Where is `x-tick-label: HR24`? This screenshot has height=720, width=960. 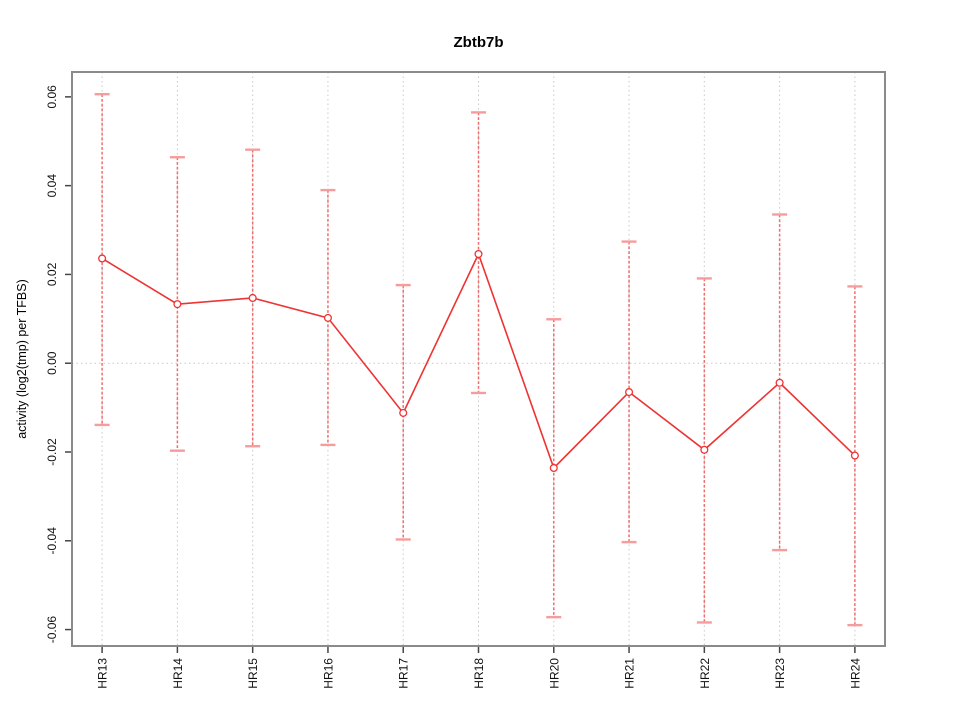 x-tick-label: HR24 is located at coordinates (855, 673).